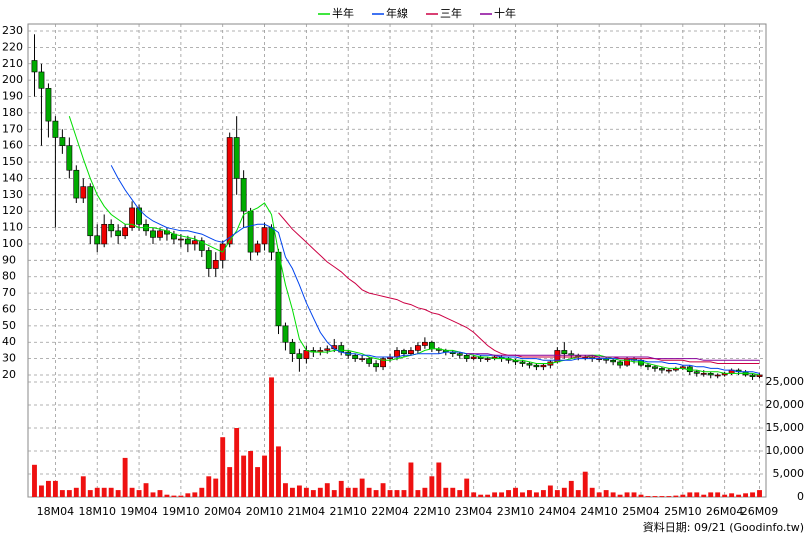 The width and height of the screenshot is (808, 540). What do you see at coordinates (12, 227) in the screenshot?
I see `y-tick-label: 110` at bounding box center [12, 227].